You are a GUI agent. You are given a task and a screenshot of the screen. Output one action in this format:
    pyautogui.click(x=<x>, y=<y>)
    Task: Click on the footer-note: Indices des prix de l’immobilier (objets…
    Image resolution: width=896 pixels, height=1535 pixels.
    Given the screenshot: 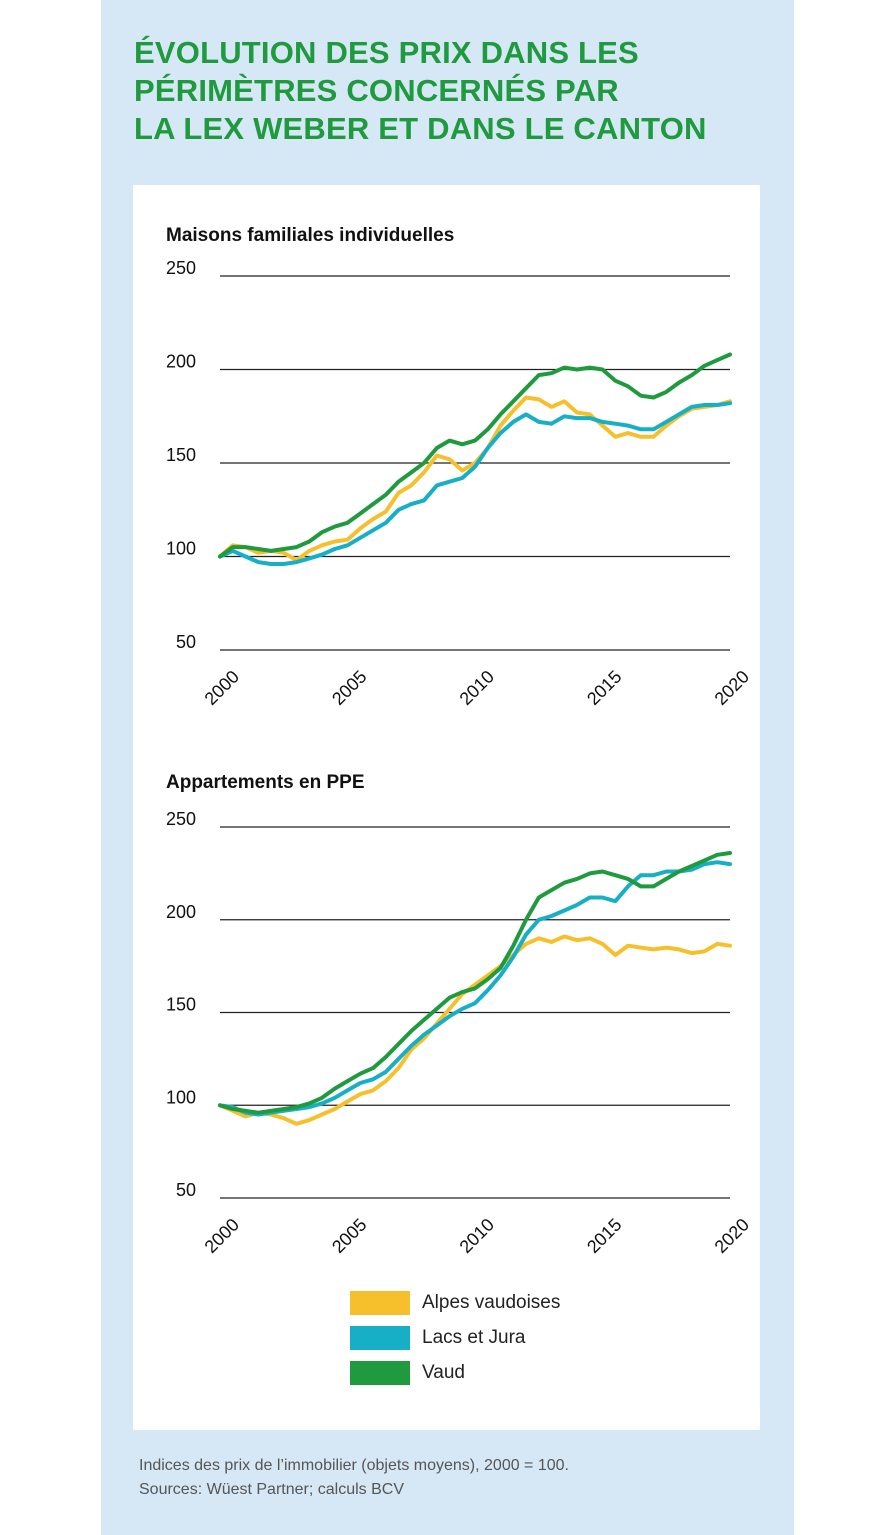 What is the action you would take?
    pyautogui.click(x=354, y=1478)
    